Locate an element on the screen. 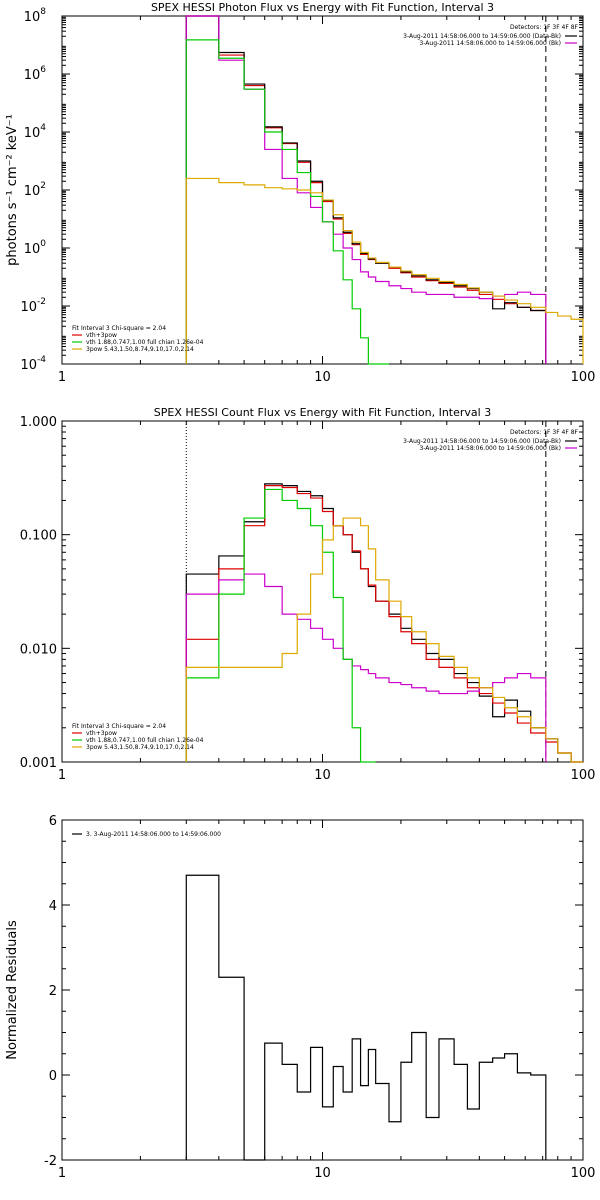 The width and height of the screenshot is (600, 1200). y-tick-label: -2 is located at coordinates (50, 1161).